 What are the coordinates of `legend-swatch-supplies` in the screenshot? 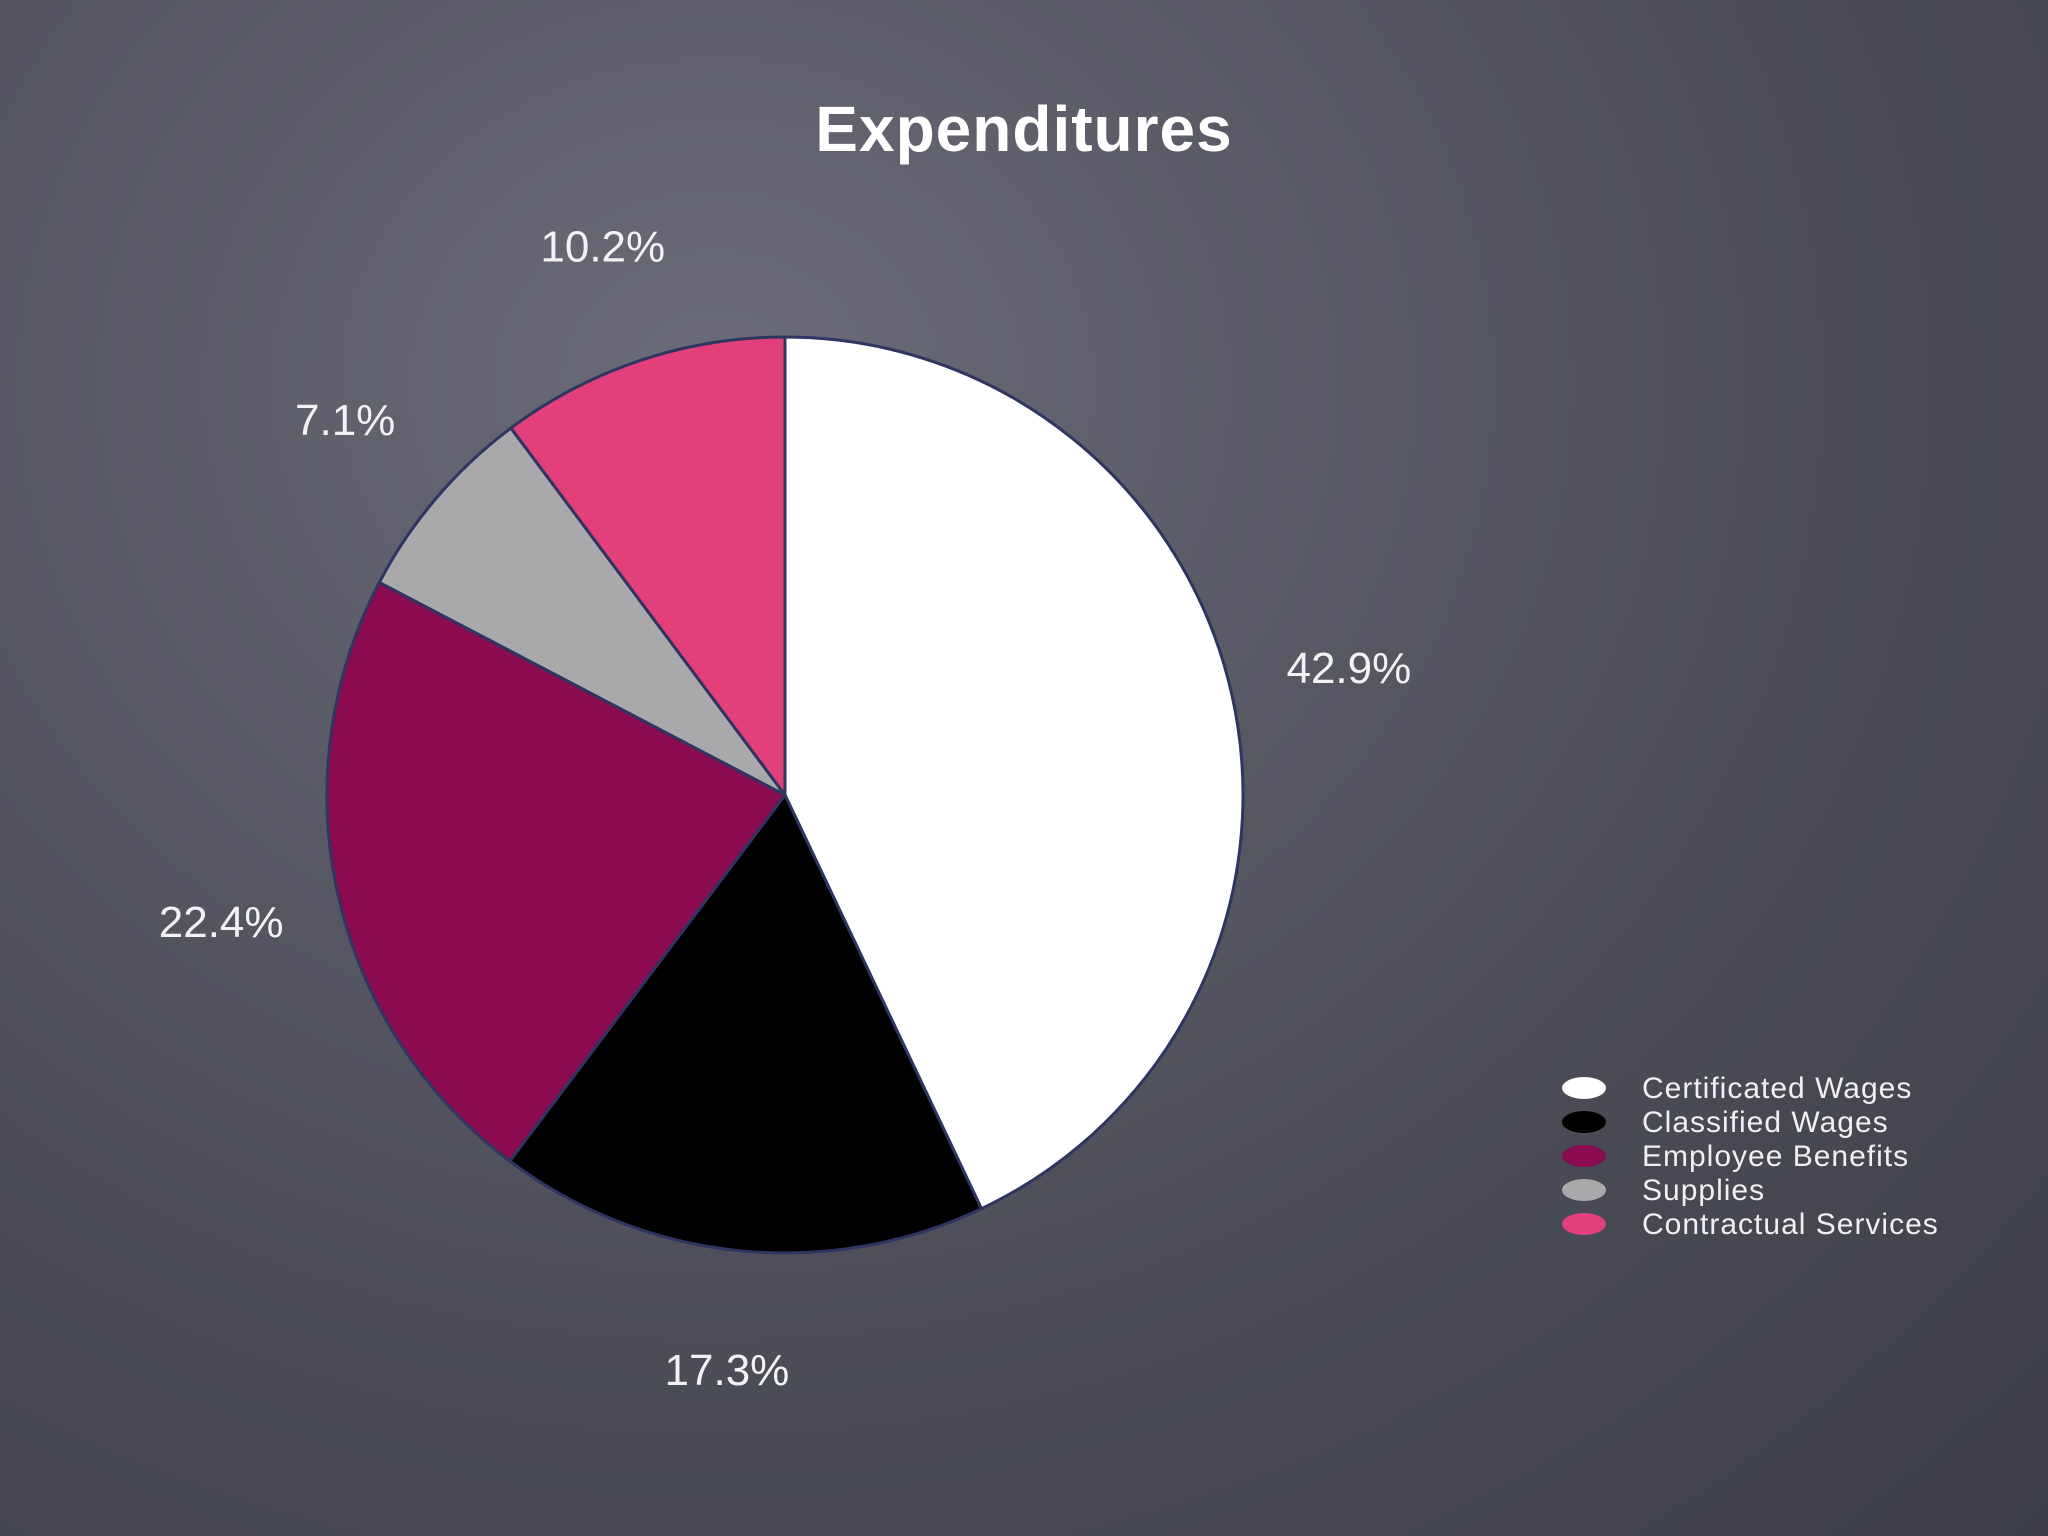 It's located at (1584, 1190).